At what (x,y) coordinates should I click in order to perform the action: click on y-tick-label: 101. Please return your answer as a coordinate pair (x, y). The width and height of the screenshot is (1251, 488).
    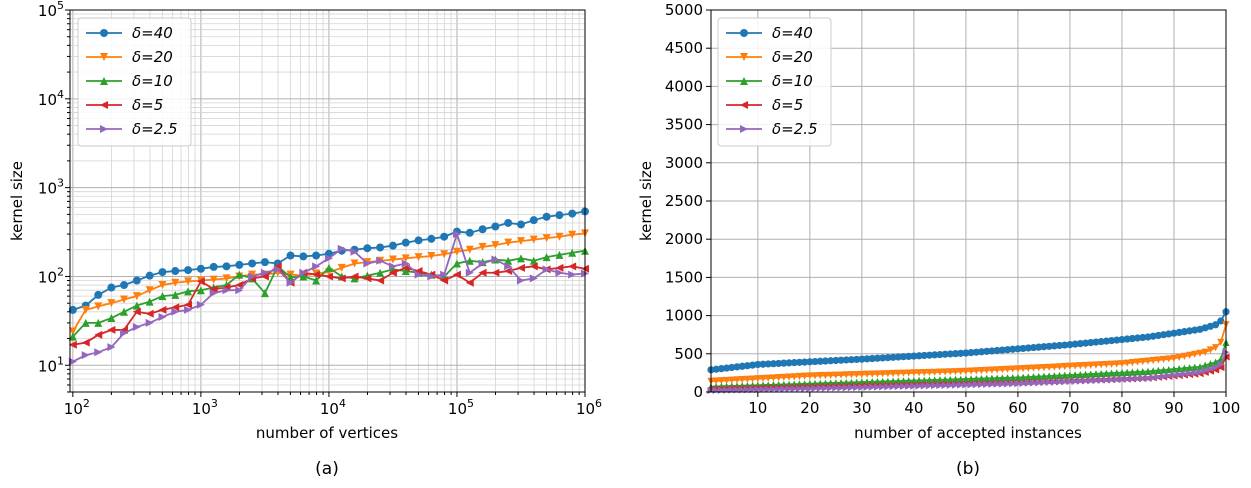
    Looking at the image, I should click on (51, 364).